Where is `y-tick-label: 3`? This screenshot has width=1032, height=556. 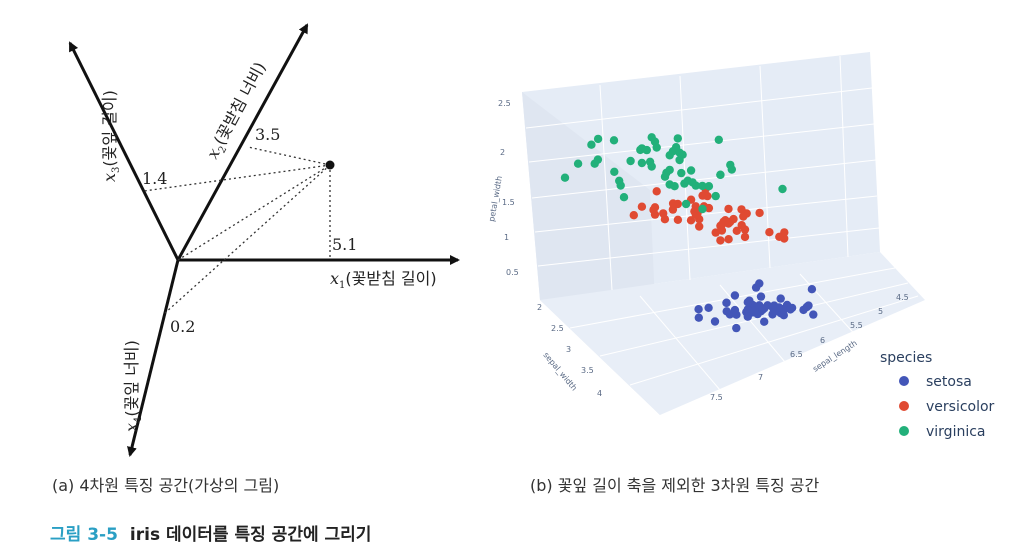 y-tick-label: 3 is located at coordinates (568, 349).